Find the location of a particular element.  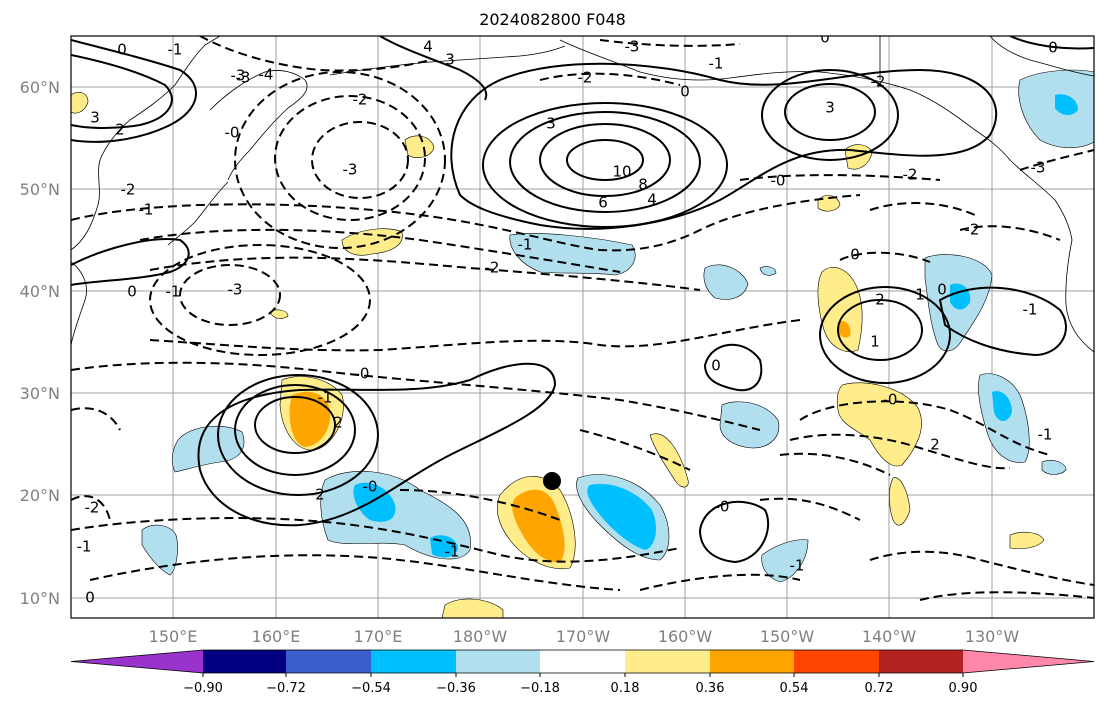

colorbar-tick-label: 0.72 is located at coordinates (879, 688).